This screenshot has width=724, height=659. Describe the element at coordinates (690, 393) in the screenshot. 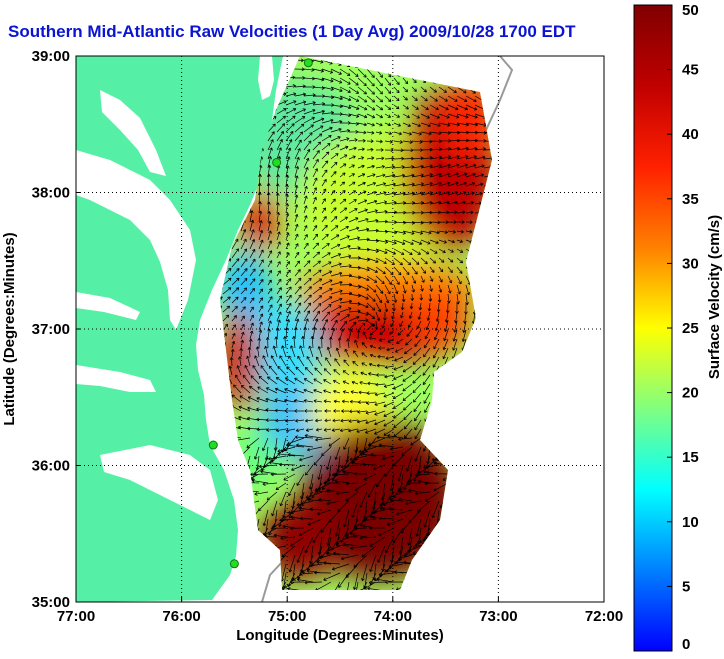

I see `colorbar-tick-label: 20` at that location.